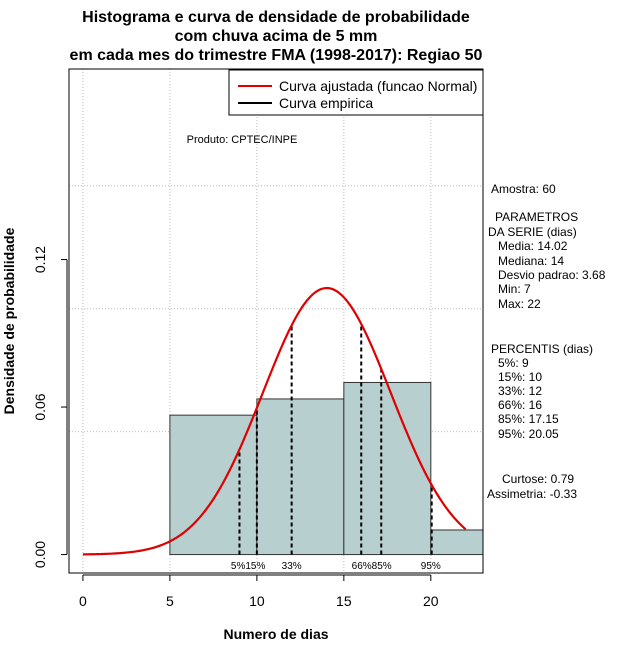 The height and width of the screenshot is (660, 640). I want to click on stats-parametros-title-1: PARAMETROS, so click(536, 217).